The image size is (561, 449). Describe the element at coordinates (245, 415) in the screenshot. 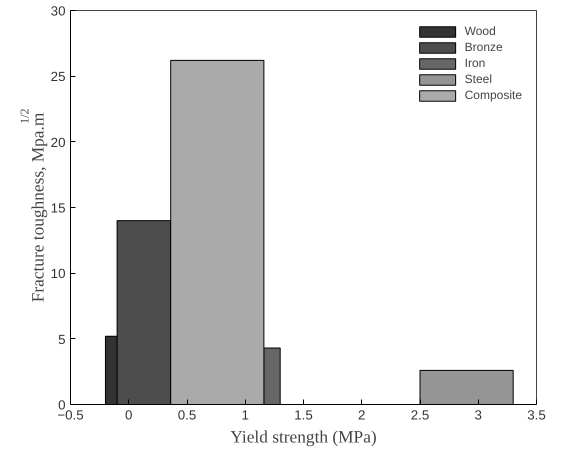

I see `x-tick-label: 1` at that location.